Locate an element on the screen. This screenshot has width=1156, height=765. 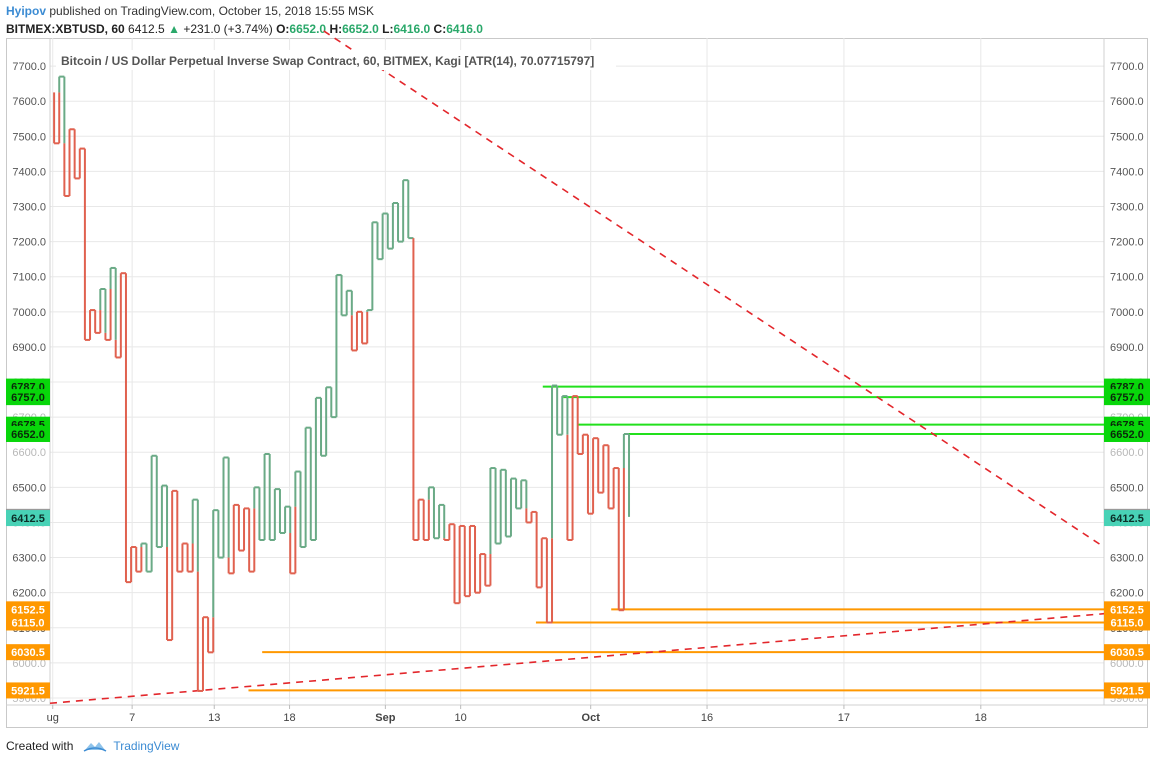
x-tick-label: 13 is located at coordinates (214, 718).